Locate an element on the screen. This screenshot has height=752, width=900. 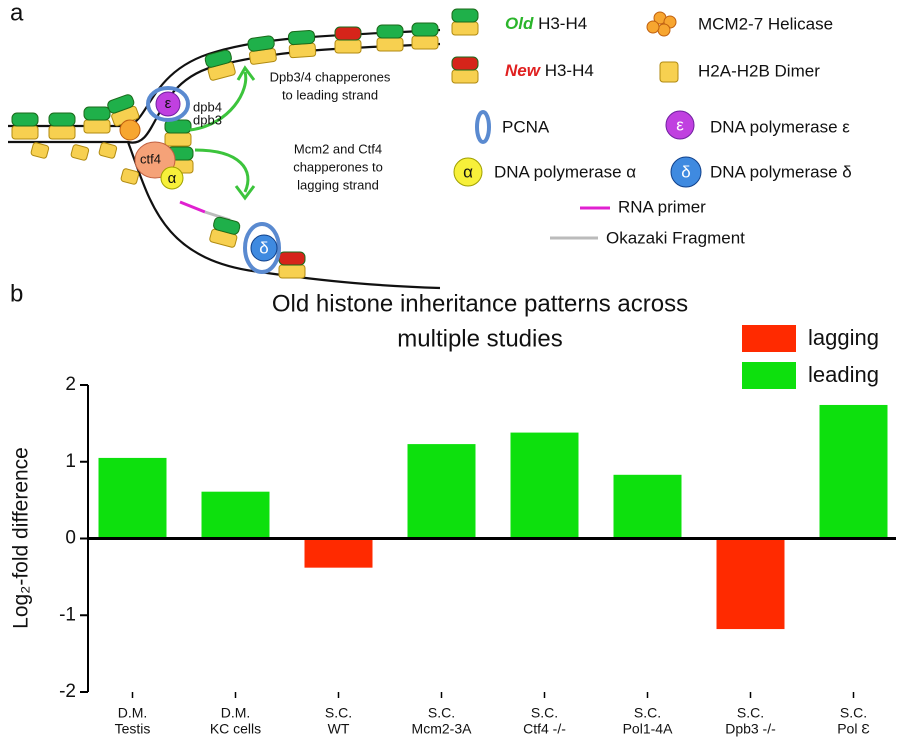
chart-title: Old histone inheritance patterns across is located at coordinates (480, 303).